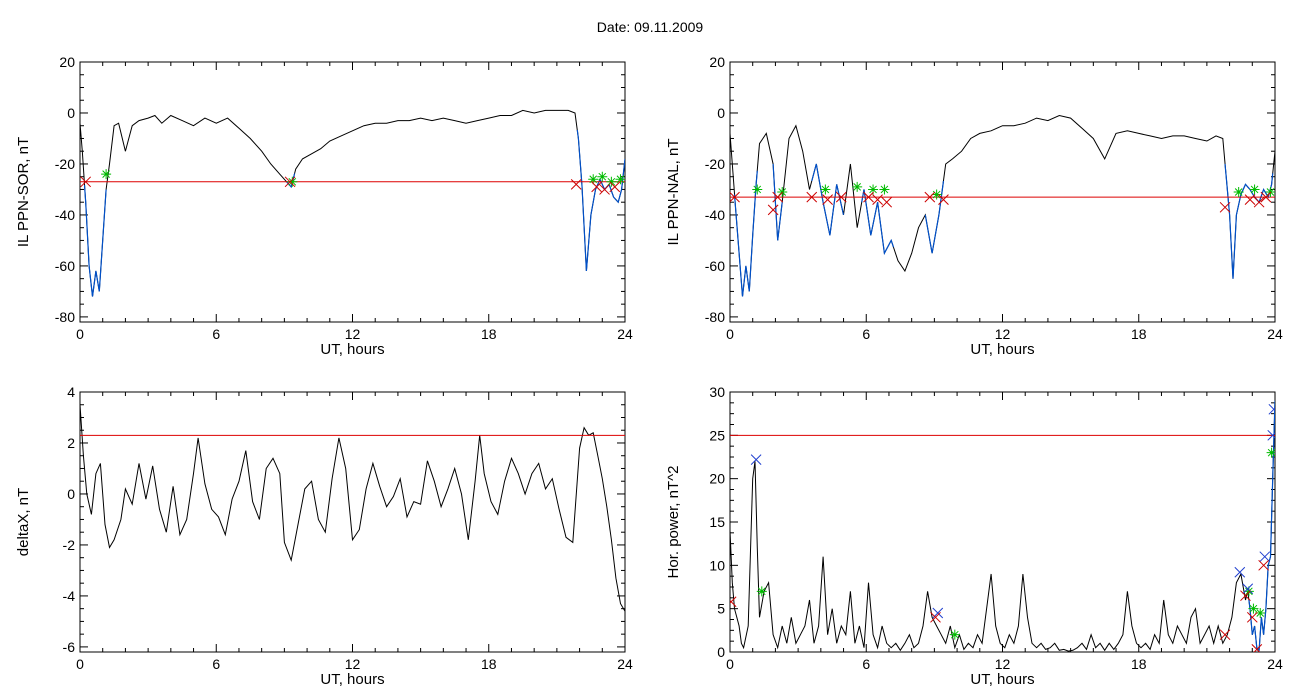  Describe the element at coordinates (650, 27) in the screenshot. I see `figure-title: Date: 09.11.2009` at that location.